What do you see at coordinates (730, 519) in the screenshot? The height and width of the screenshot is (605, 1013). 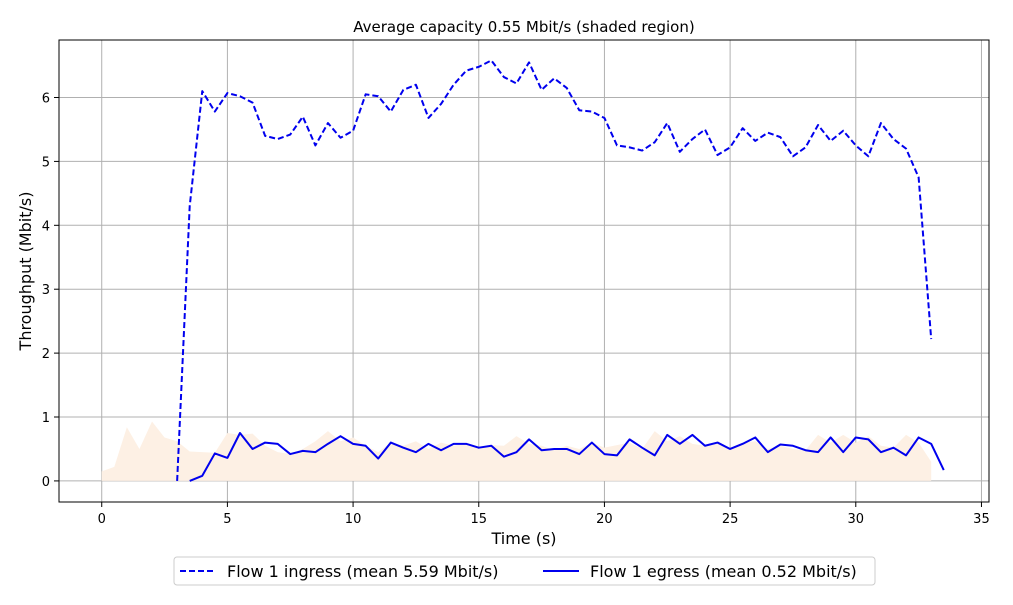 I see `x-tick-label: 25` at bounding box center [730, 519].